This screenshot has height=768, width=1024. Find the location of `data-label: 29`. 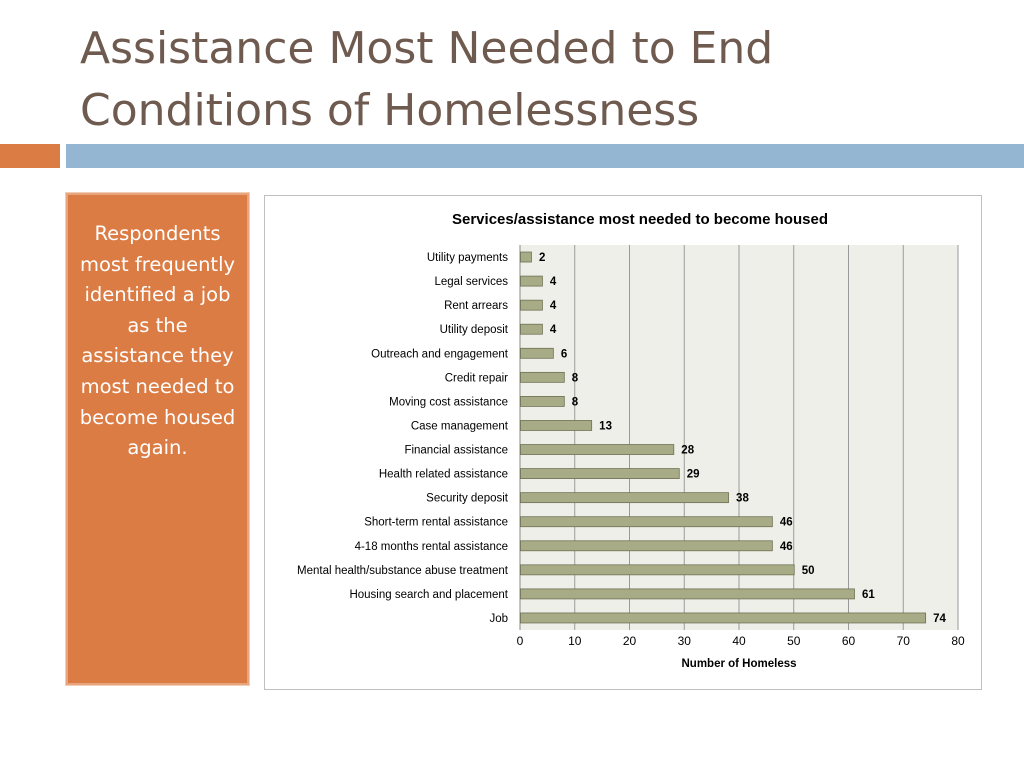

data-label: 29 is located at coordinates (693, 475).